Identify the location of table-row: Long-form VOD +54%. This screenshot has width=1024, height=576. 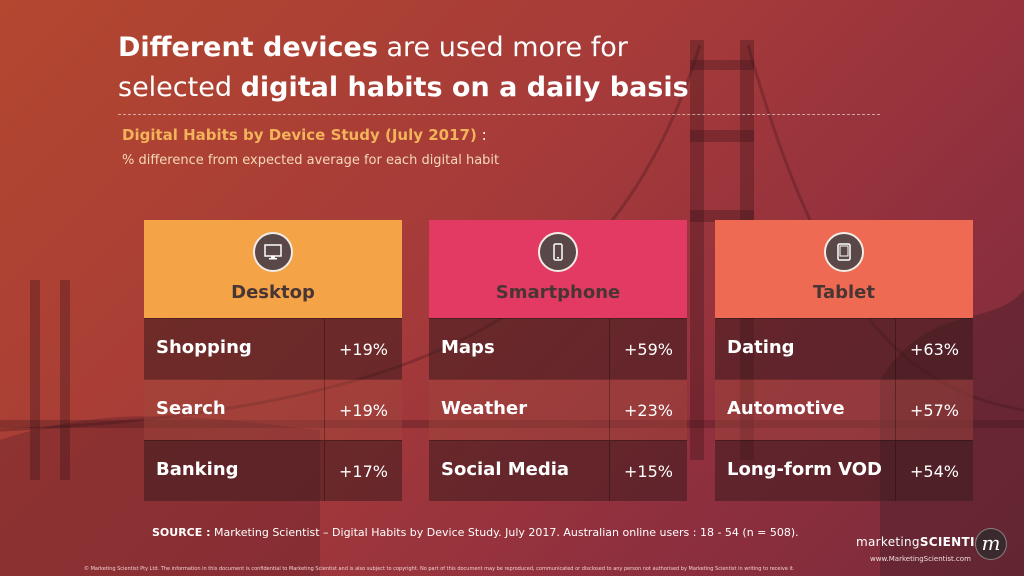
(844, 470).